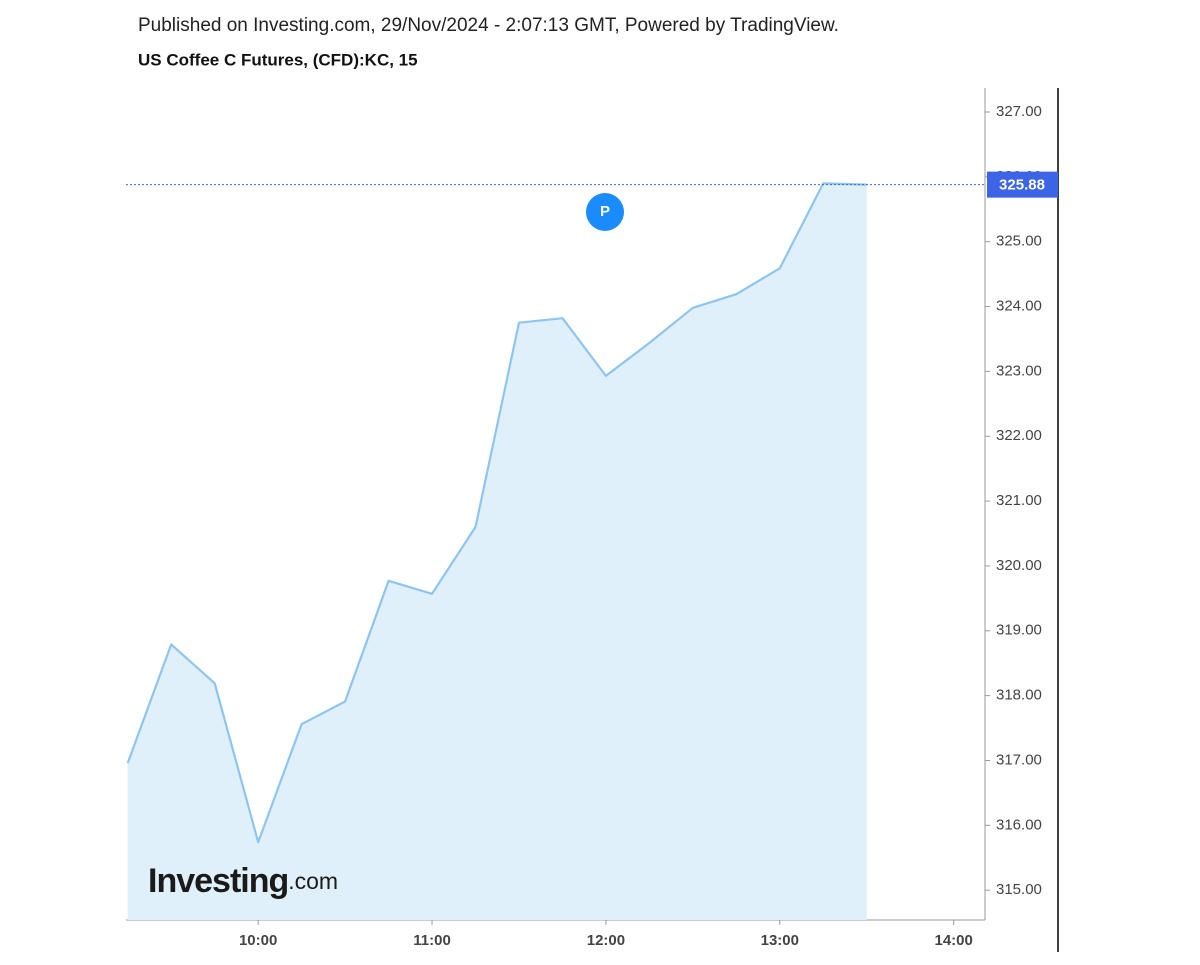 Image resolution: width=1200 pixels, height=965 pixels. I want to click on y-tick-label: 320.00, so click(1019, 565).